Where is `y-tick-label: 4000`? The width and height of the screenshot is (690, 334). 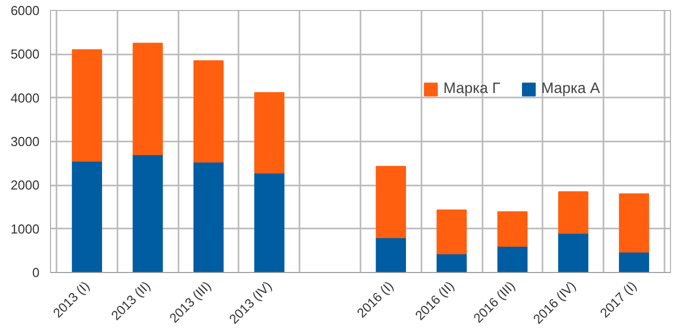
y-tick-label: 4000 is located at coordinates (25, 98).